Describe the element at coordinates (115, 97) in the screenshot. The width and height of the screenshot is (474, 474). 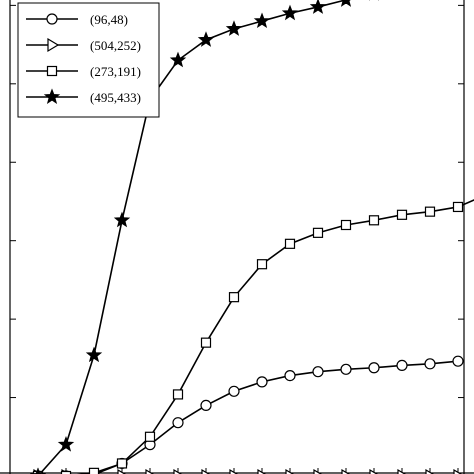
I see `legend-label: (495,433)` at that location.